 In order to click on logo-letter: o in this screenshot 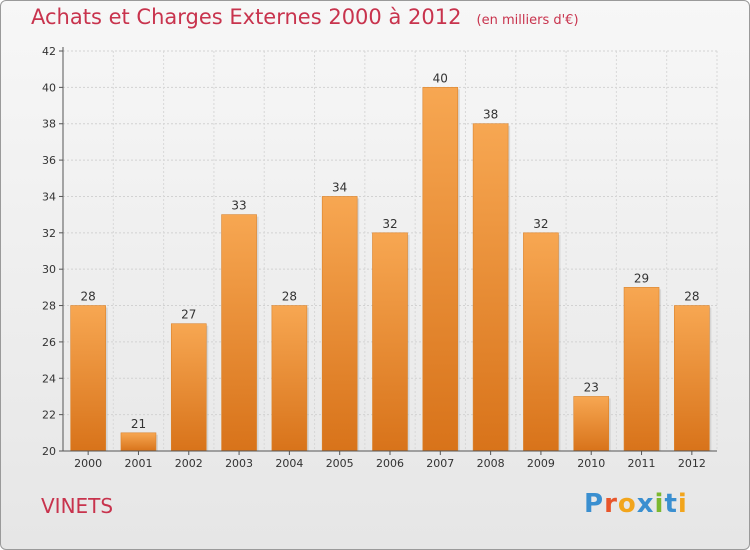, I will do `click(627, 504)`.